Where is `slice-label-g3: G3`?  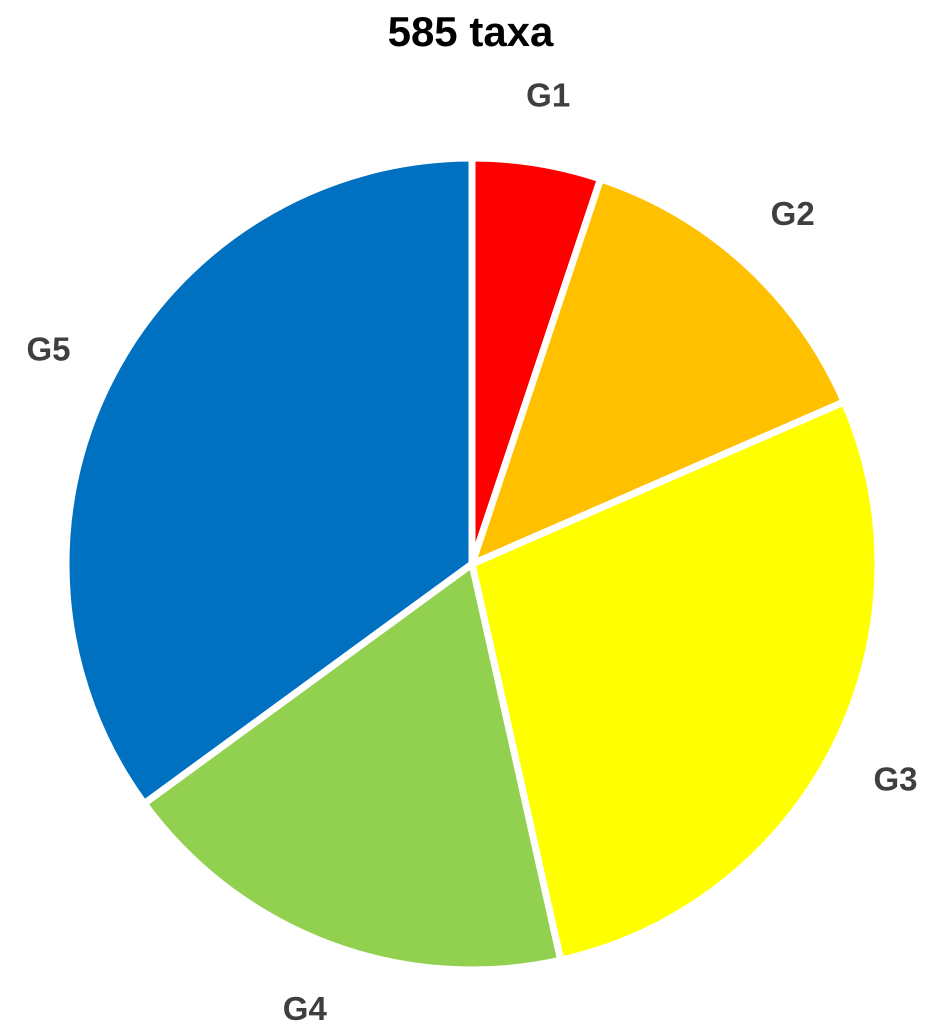 slice-label-g3: G3 is located at coordinates (895, 779).